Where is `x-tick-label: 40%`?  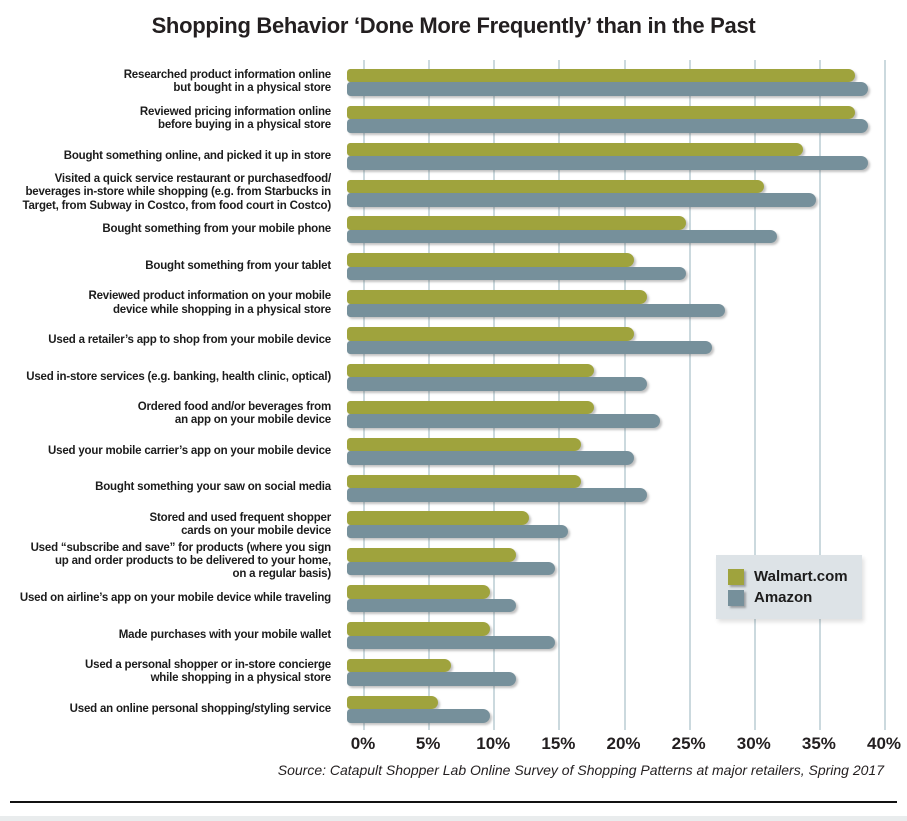 x-tick-label: 40% is located at coordinates (884, 743).